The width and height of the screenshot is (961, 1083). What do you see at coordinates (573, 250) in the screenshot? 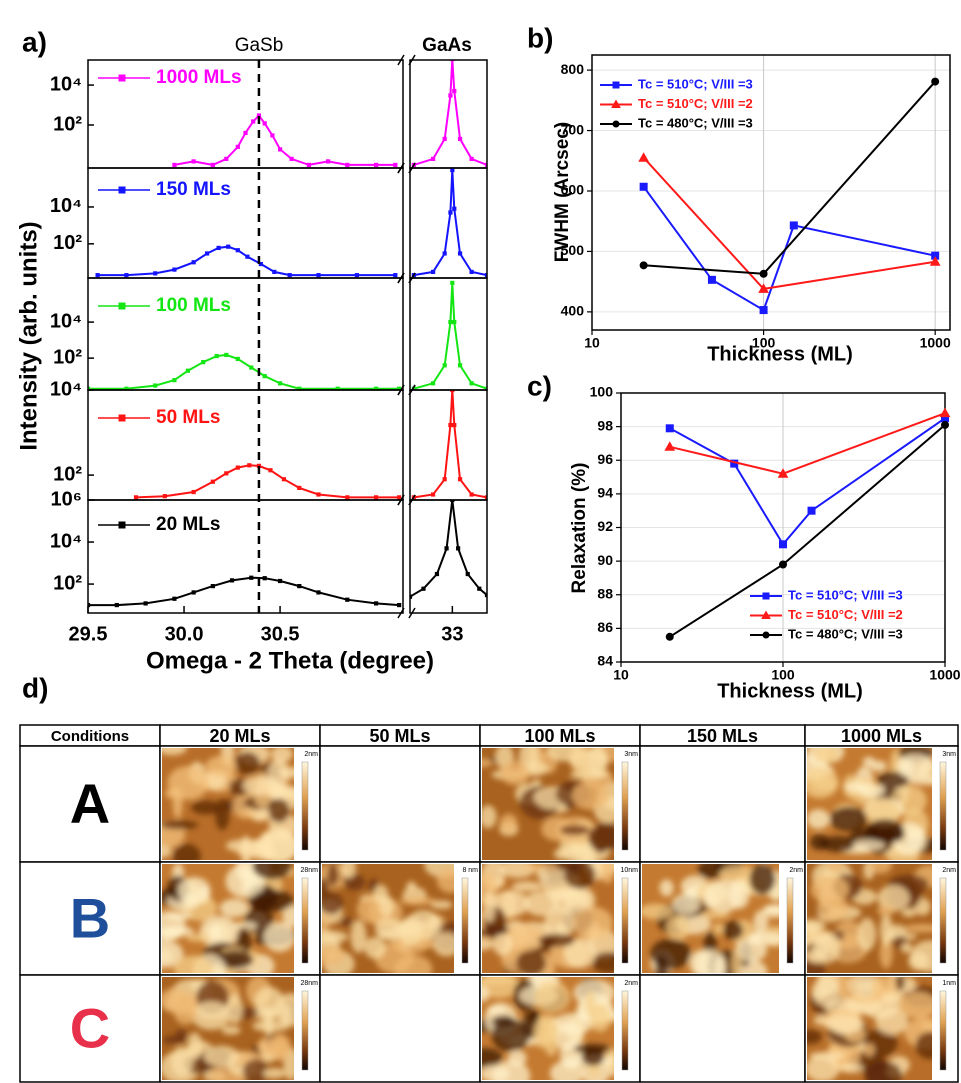
I see `y-tick-label: 500` at bounding box center [573, 250].